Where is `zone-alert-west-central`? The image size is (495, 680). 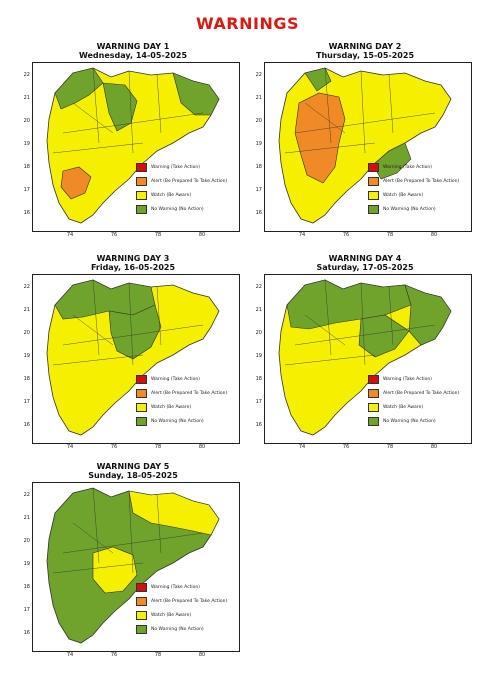 zone-alert-west-central is located at coordinates (320, 138).